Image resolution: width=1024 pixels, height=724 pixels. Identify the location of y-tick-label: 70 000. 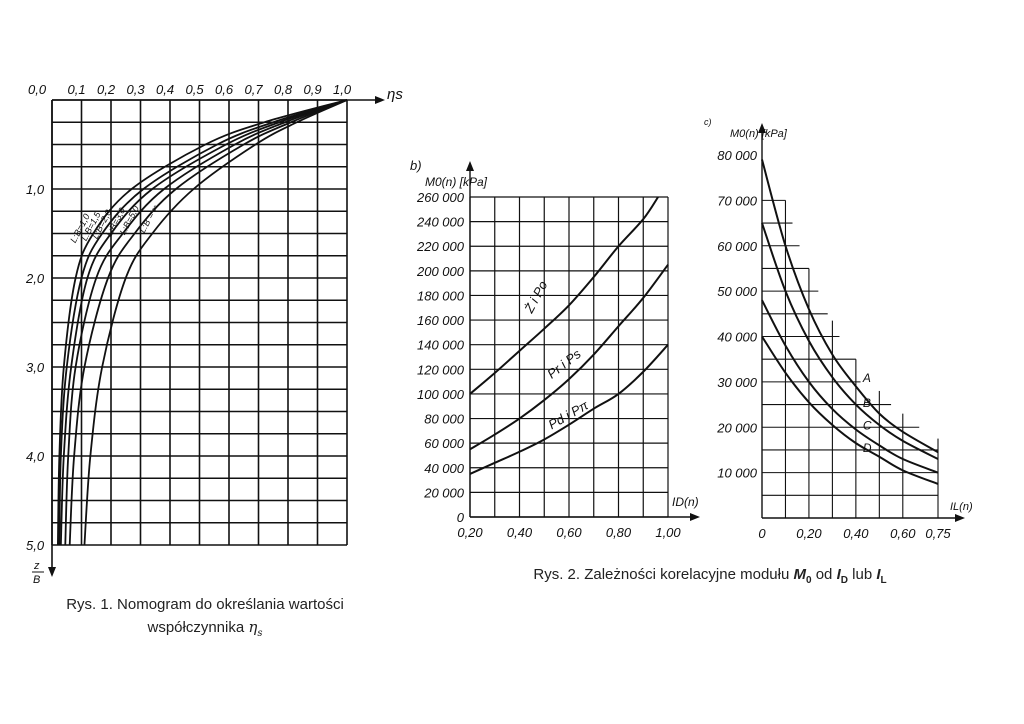
(737, 200).